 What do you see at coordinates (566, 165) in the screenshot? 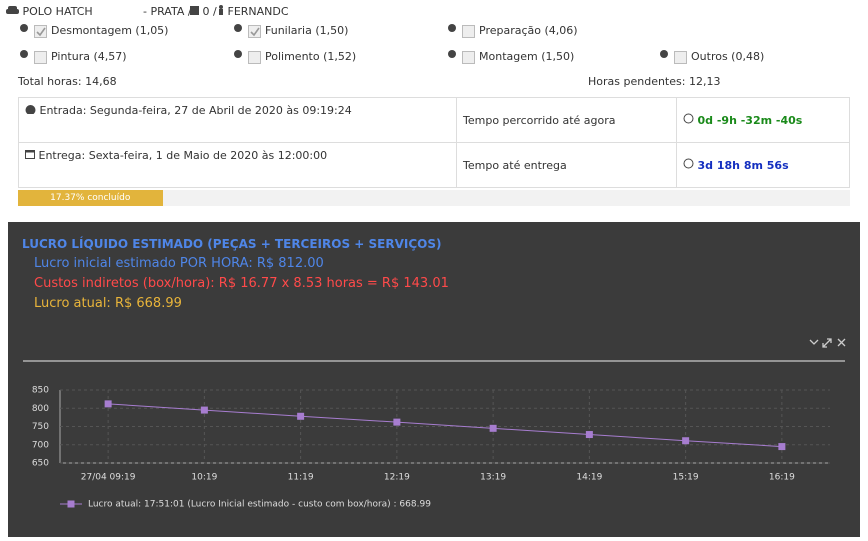
I see `cell: Tempo até entrega` at bounding box center [566, 165].